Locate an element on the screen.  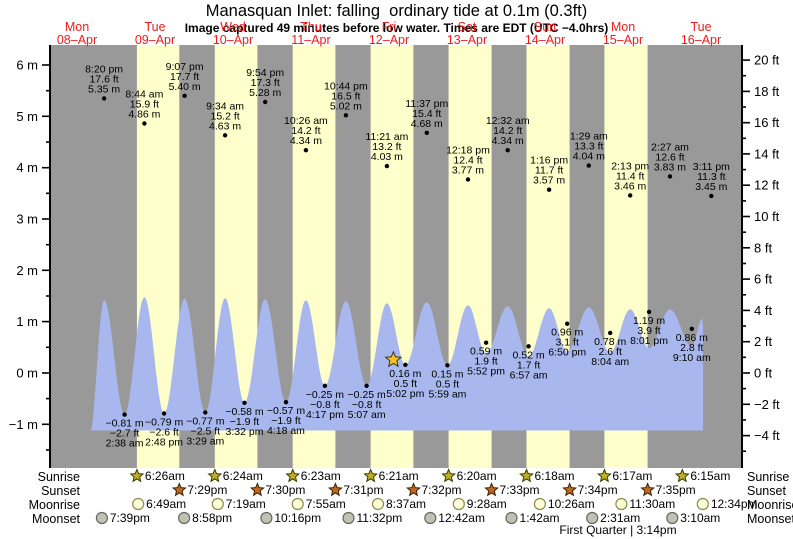
sunrise-row-label-left: Sunrise is located at coordinates (59, 477).